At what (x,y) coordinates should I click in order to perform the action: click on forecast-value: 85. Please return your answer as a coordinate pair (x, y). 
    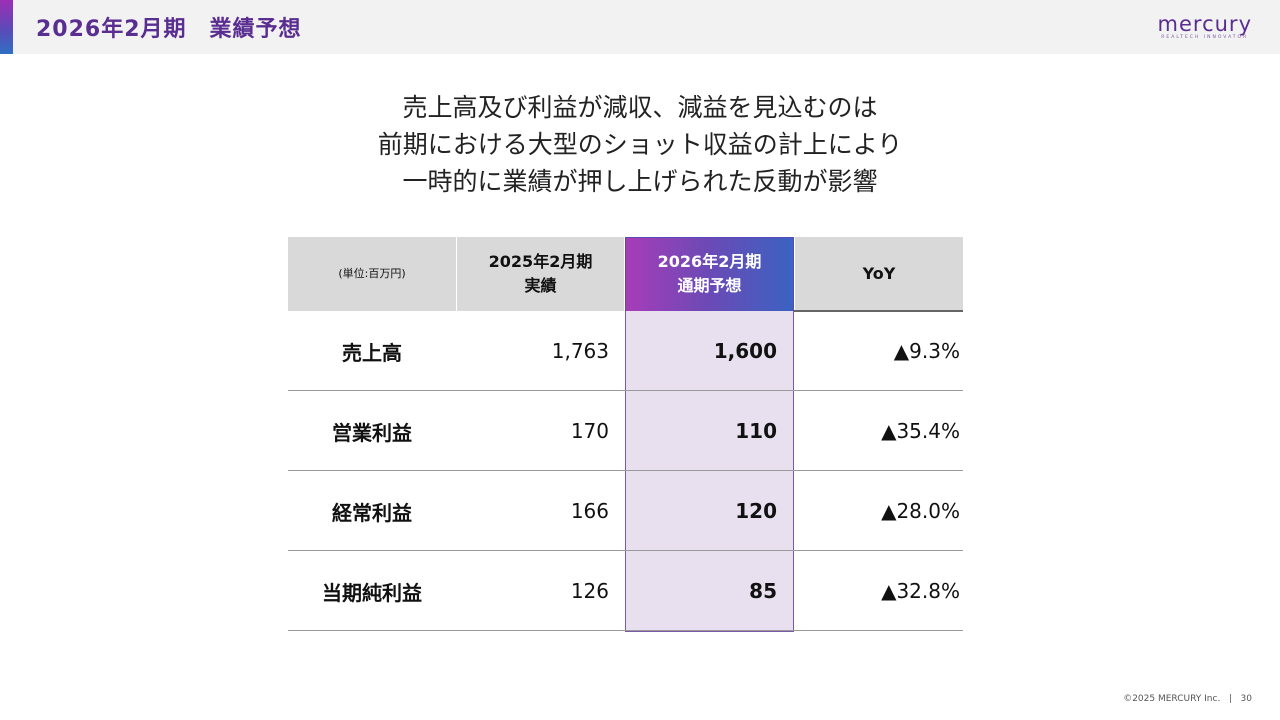
    Looking at the image, I should click on (763, 591).